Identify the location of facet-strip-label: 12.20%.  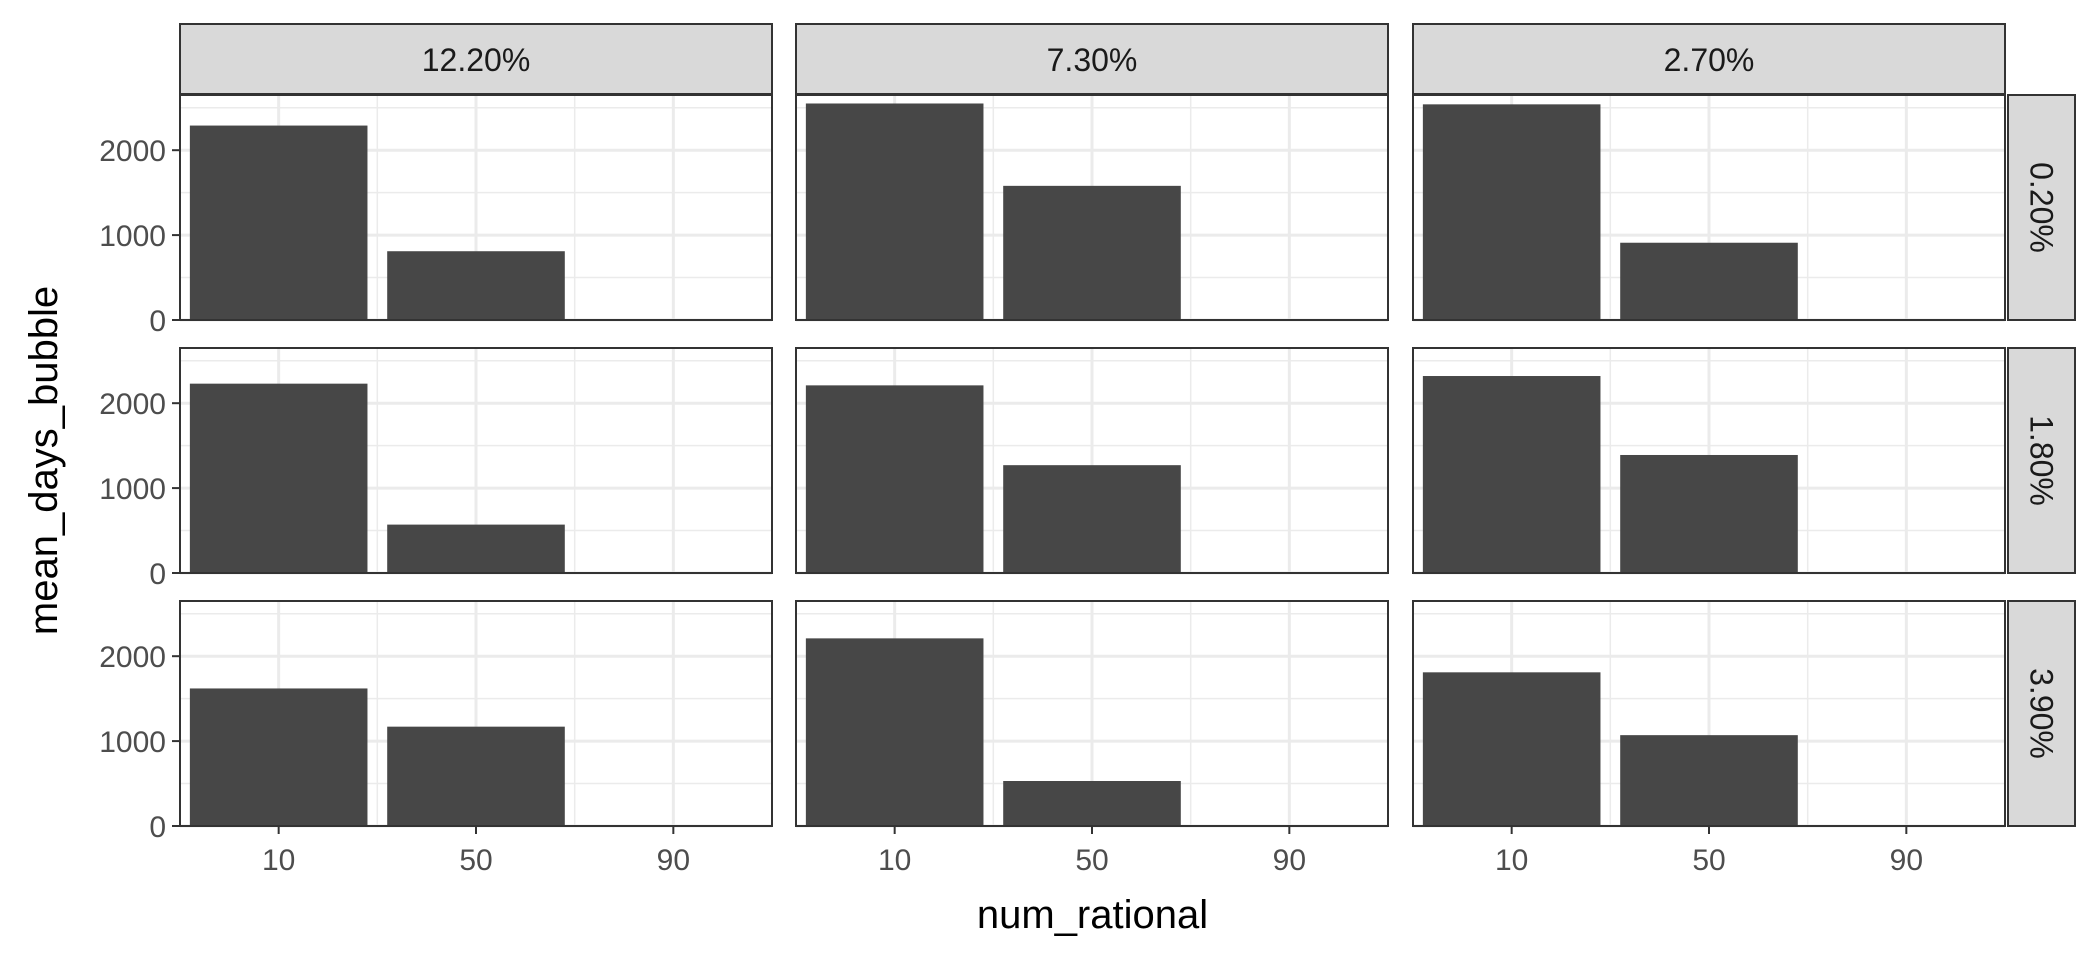
(476, 60).